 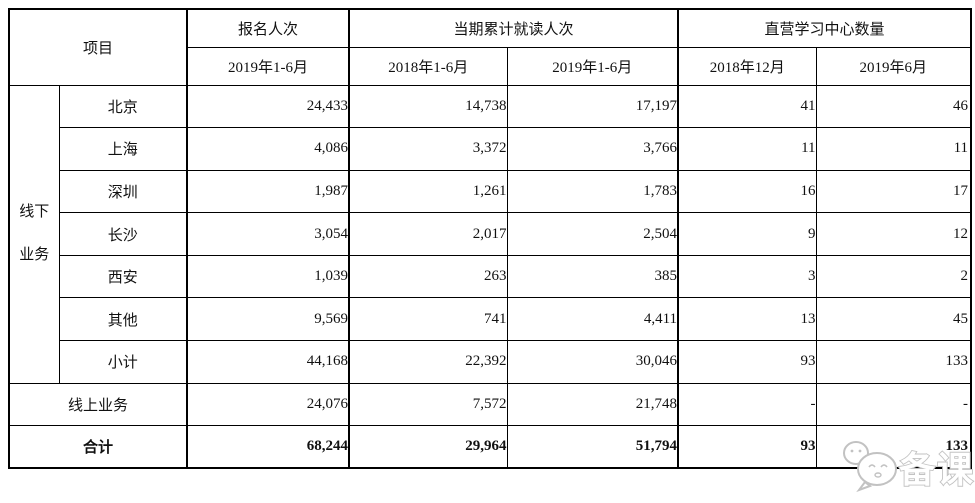 I want to click on city-cell: 深圳, so click(x=123, y=191).